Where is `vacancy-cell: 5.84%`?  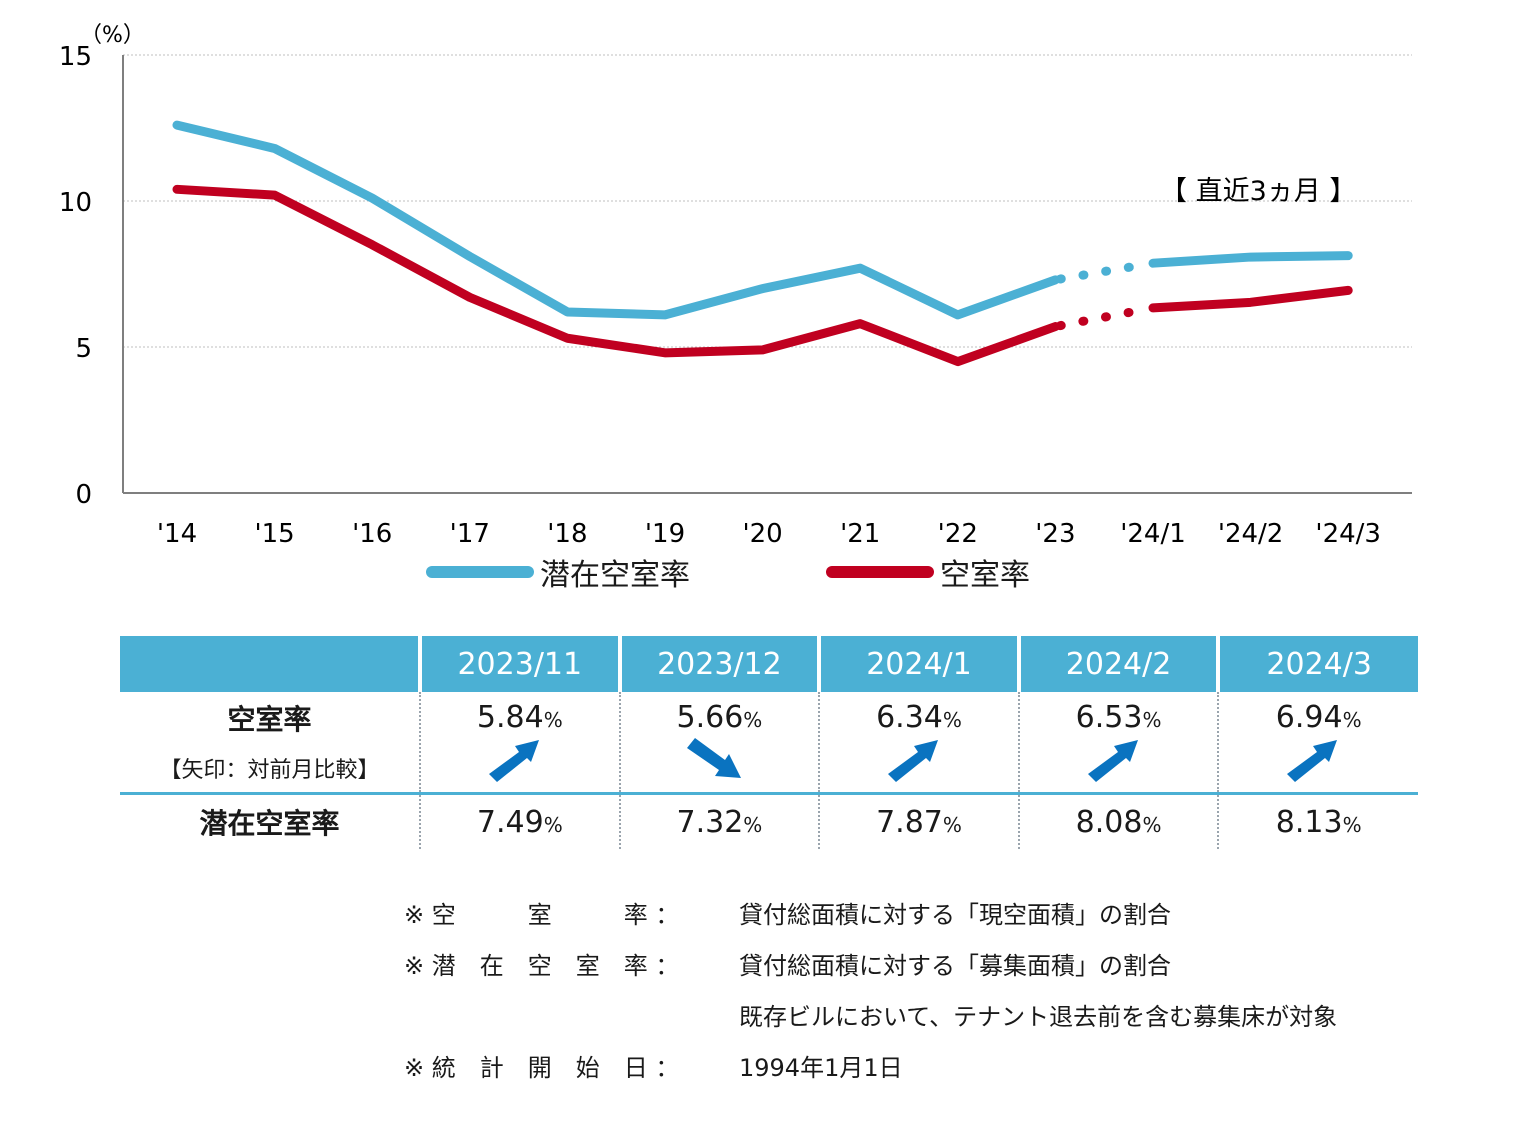
vacancy-cell: 5.84% is located at coordinates (519, 743).